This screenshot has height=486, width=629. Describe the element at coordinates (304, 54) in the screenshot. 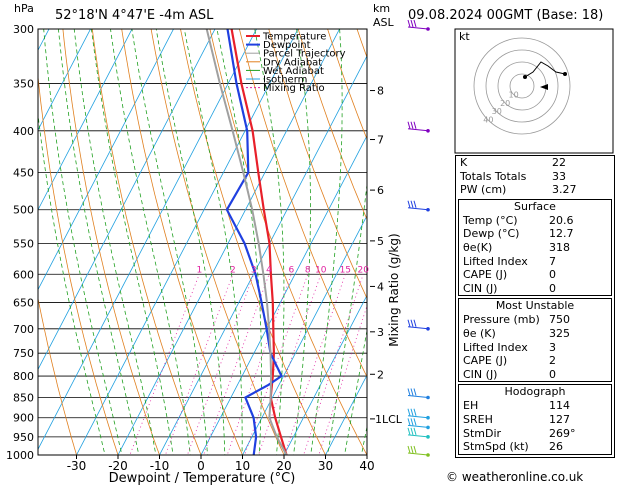

I see `legend-entry: Parcel Trajectory` at that location.